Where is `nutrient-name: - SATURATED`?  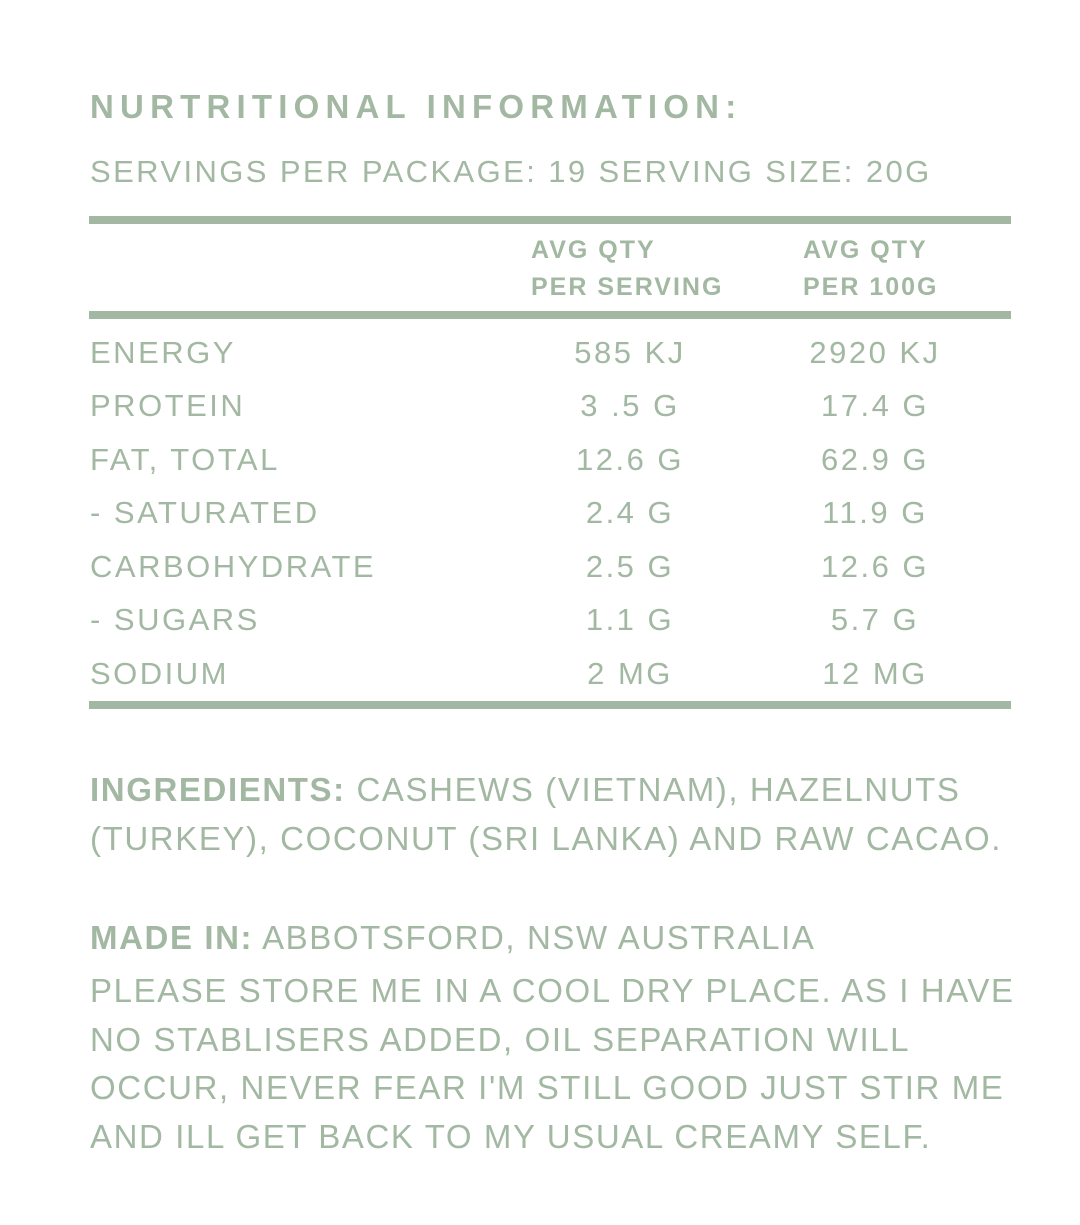 nutrient-name: - SATURATED is located at coordinates (205, 512).